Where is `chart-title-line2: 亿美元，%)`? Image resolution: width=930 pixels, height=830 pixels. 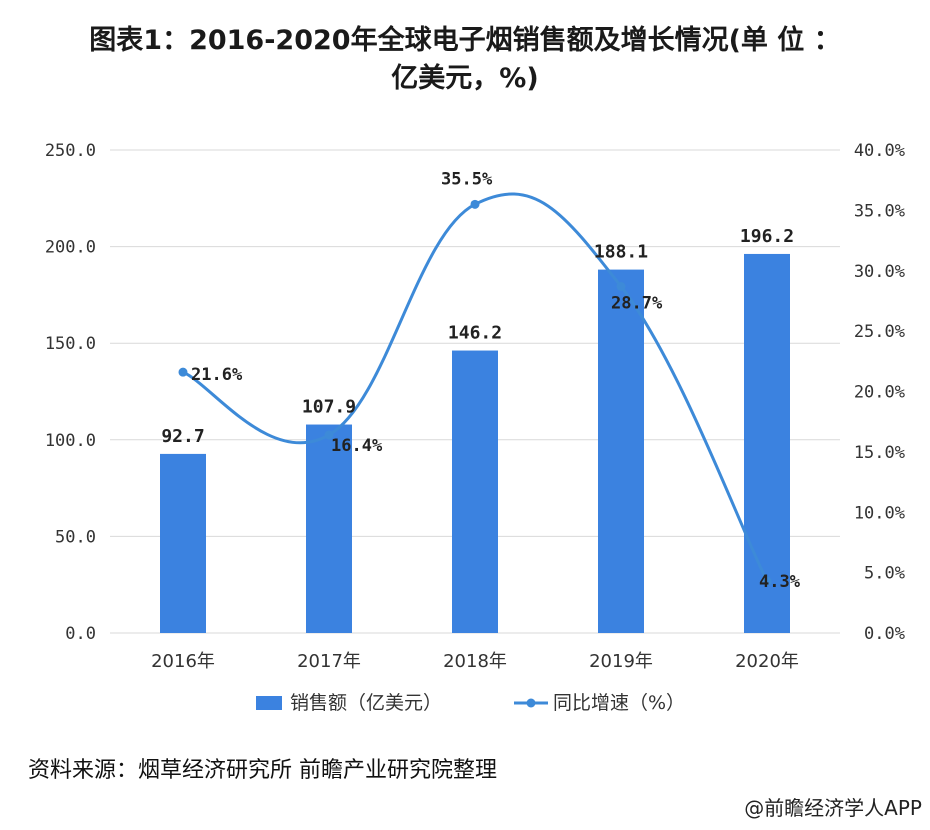 chart-title-line2: 亿美元，%) is located at coordinates (465, 78).